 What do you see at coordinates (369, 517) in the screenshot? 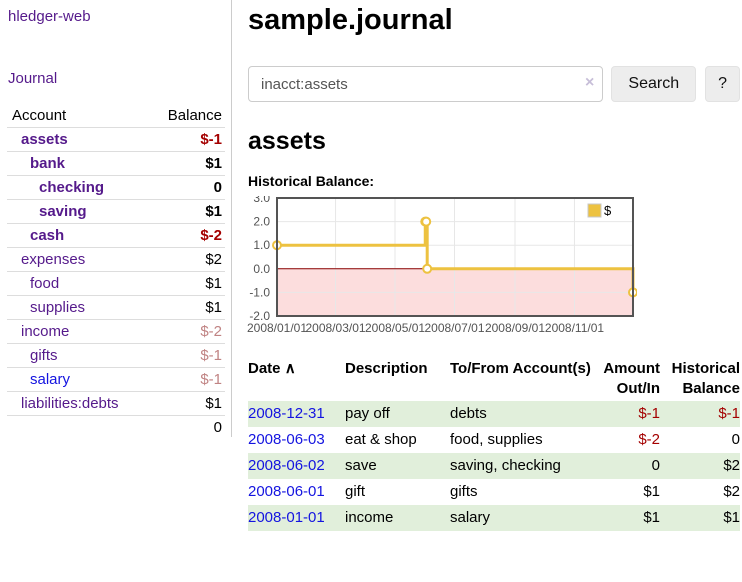
I see `transaction-description: income` at bounding box center [369, 517].